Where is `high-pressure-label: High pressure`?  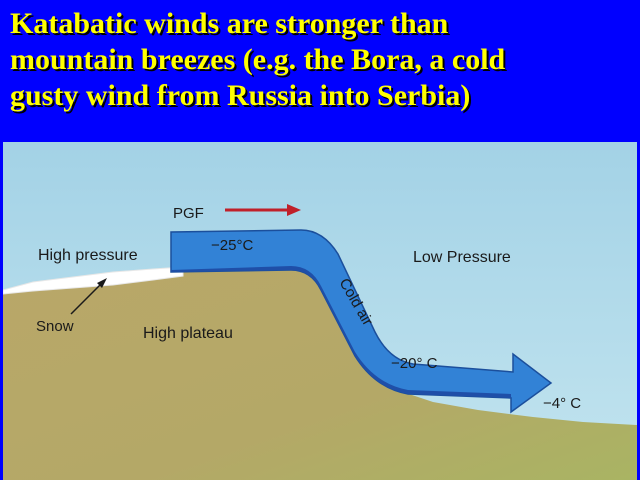
high-pressure-label: High pressure is located at coordinates (88, 255).